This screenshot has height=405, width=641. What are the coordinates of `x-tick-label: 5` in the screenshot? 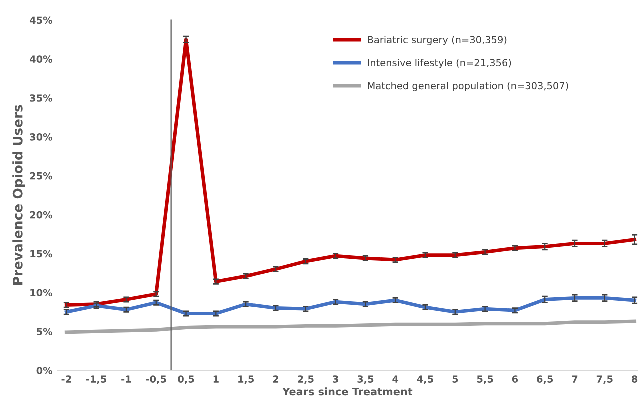 It's located at (455, 379).